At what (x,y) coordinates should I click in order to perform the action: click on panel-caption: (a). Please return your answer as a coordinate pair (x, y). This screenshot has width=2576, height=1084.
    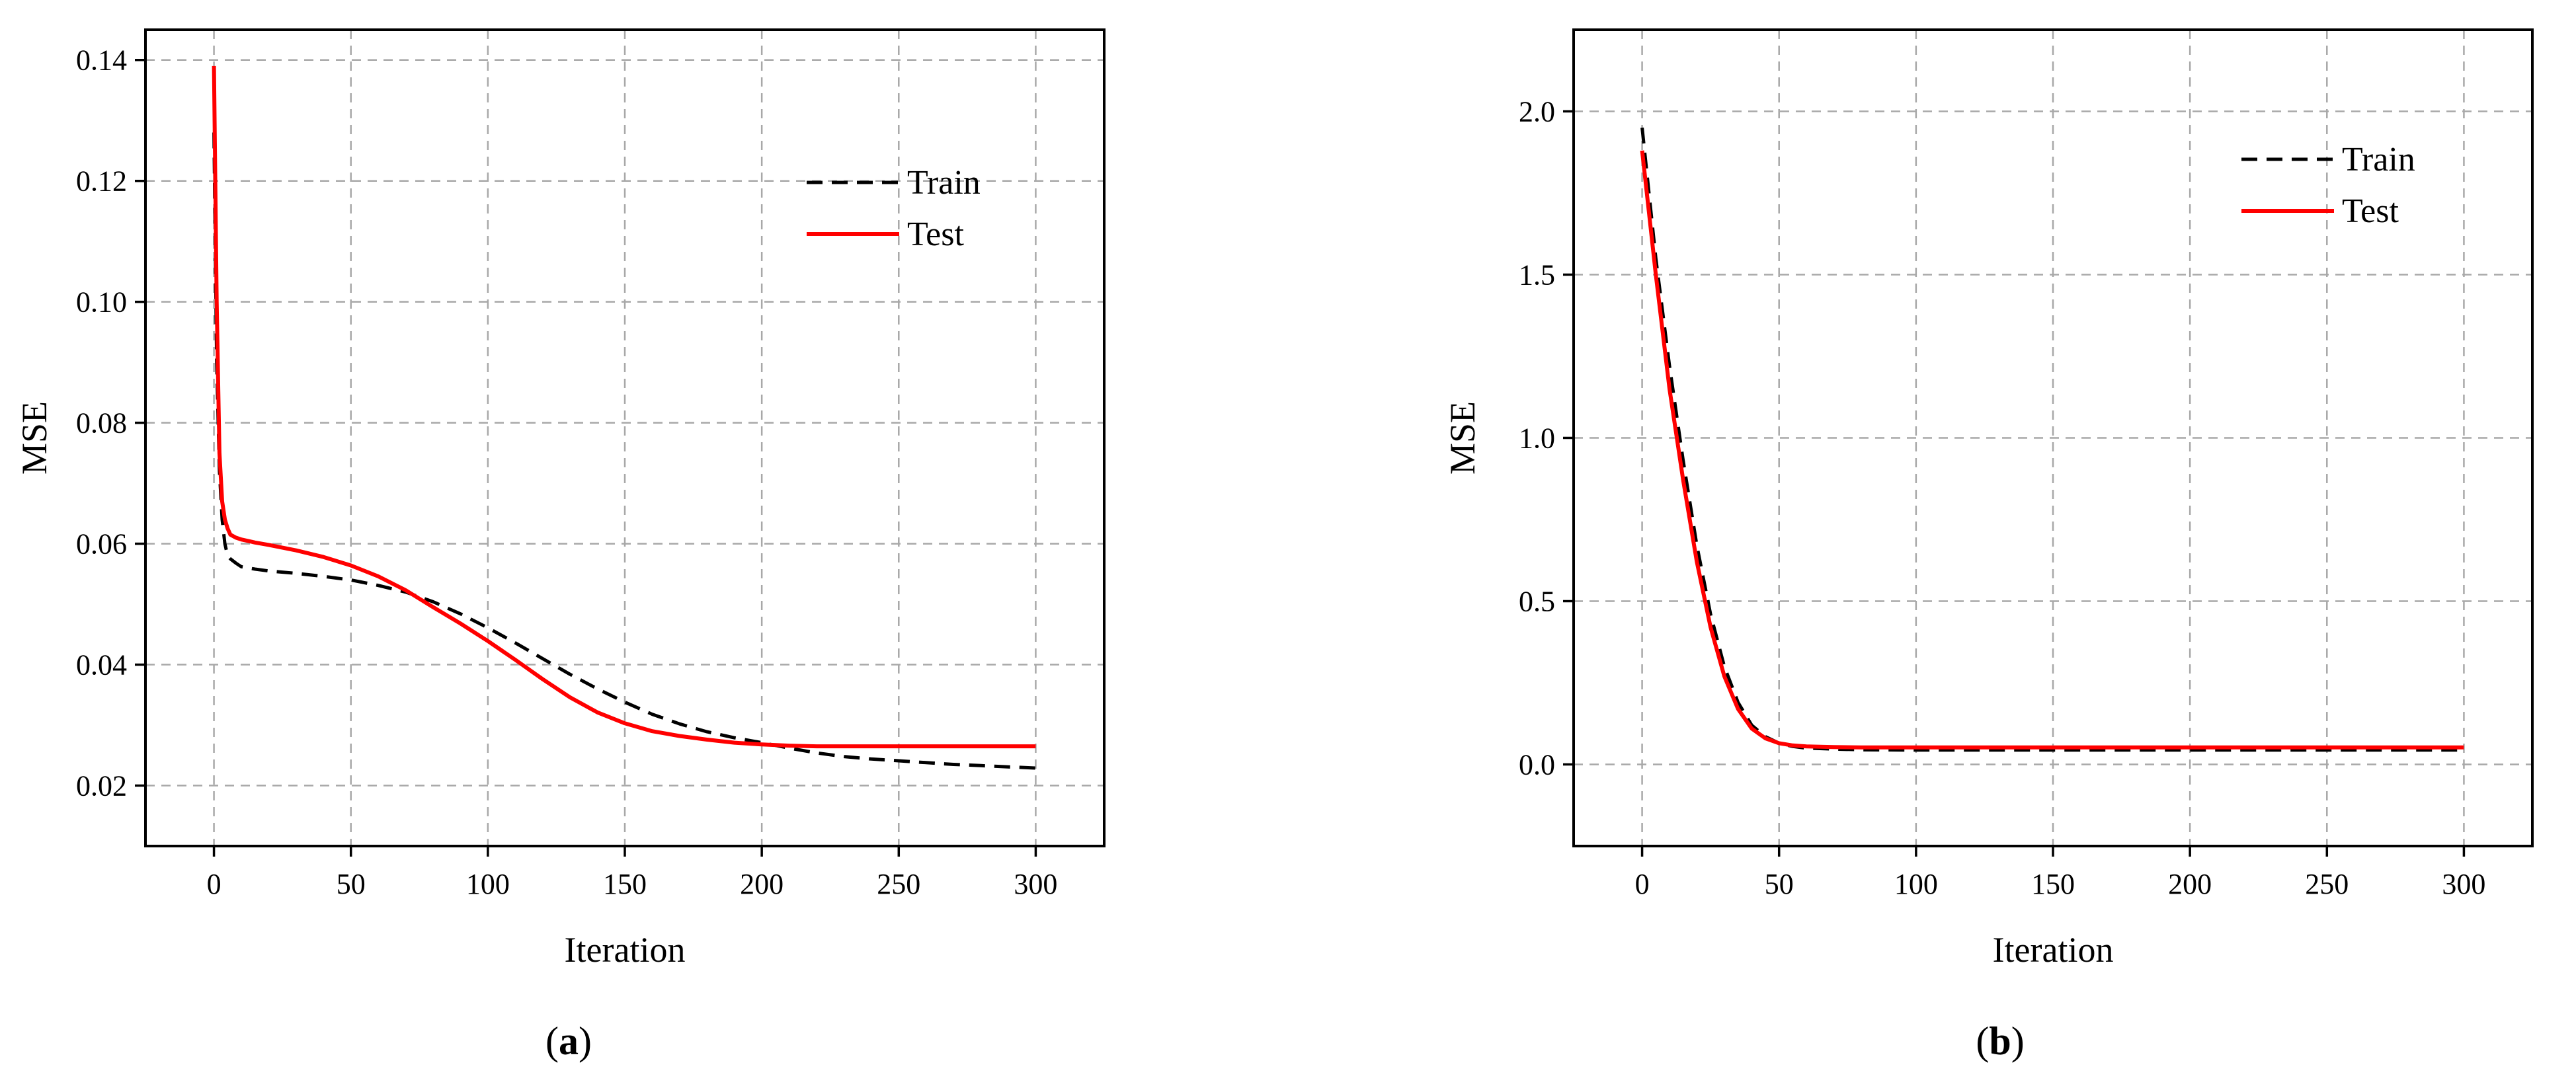
    Looking at the image, I should click on (568, 1041).